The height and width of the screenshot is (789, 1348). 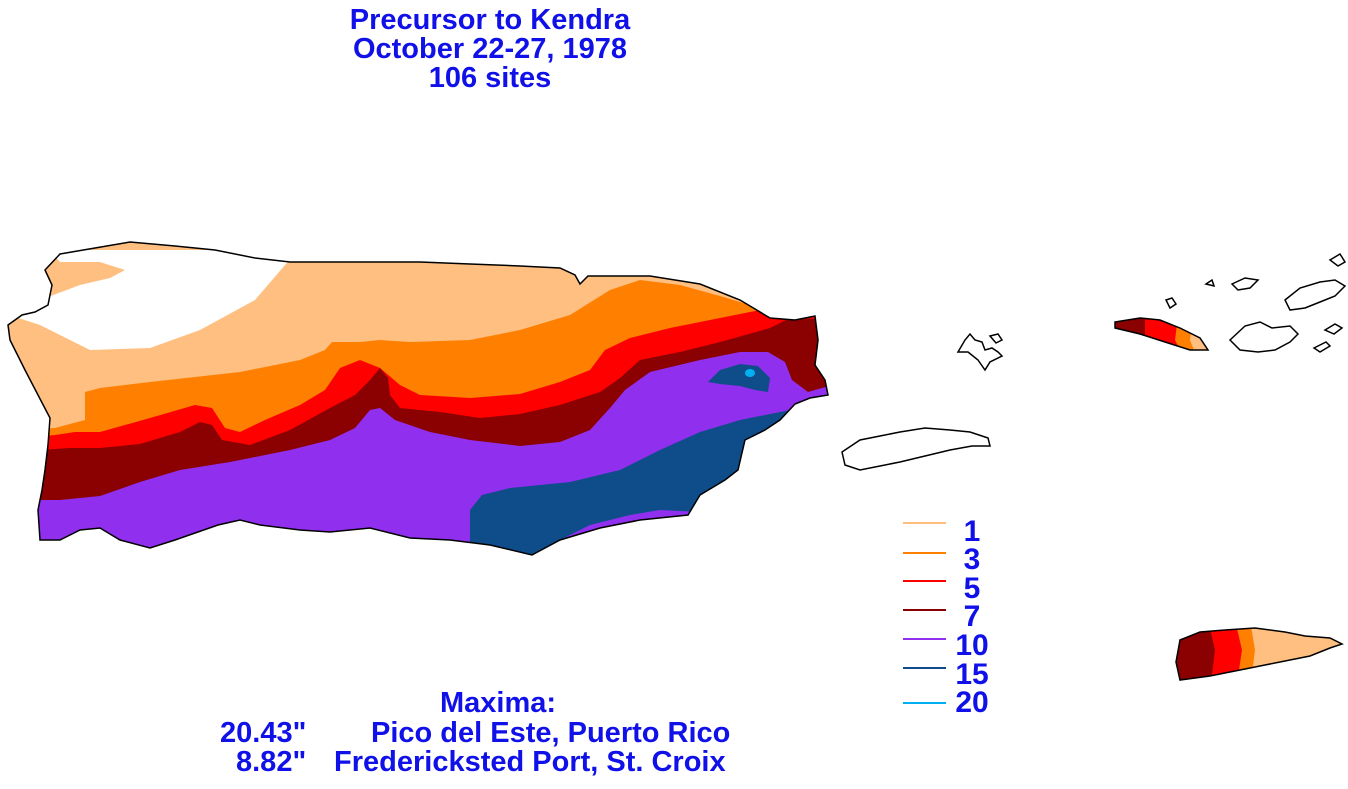 I want to click on st-croix-outline, so click(x=1259, y=654).